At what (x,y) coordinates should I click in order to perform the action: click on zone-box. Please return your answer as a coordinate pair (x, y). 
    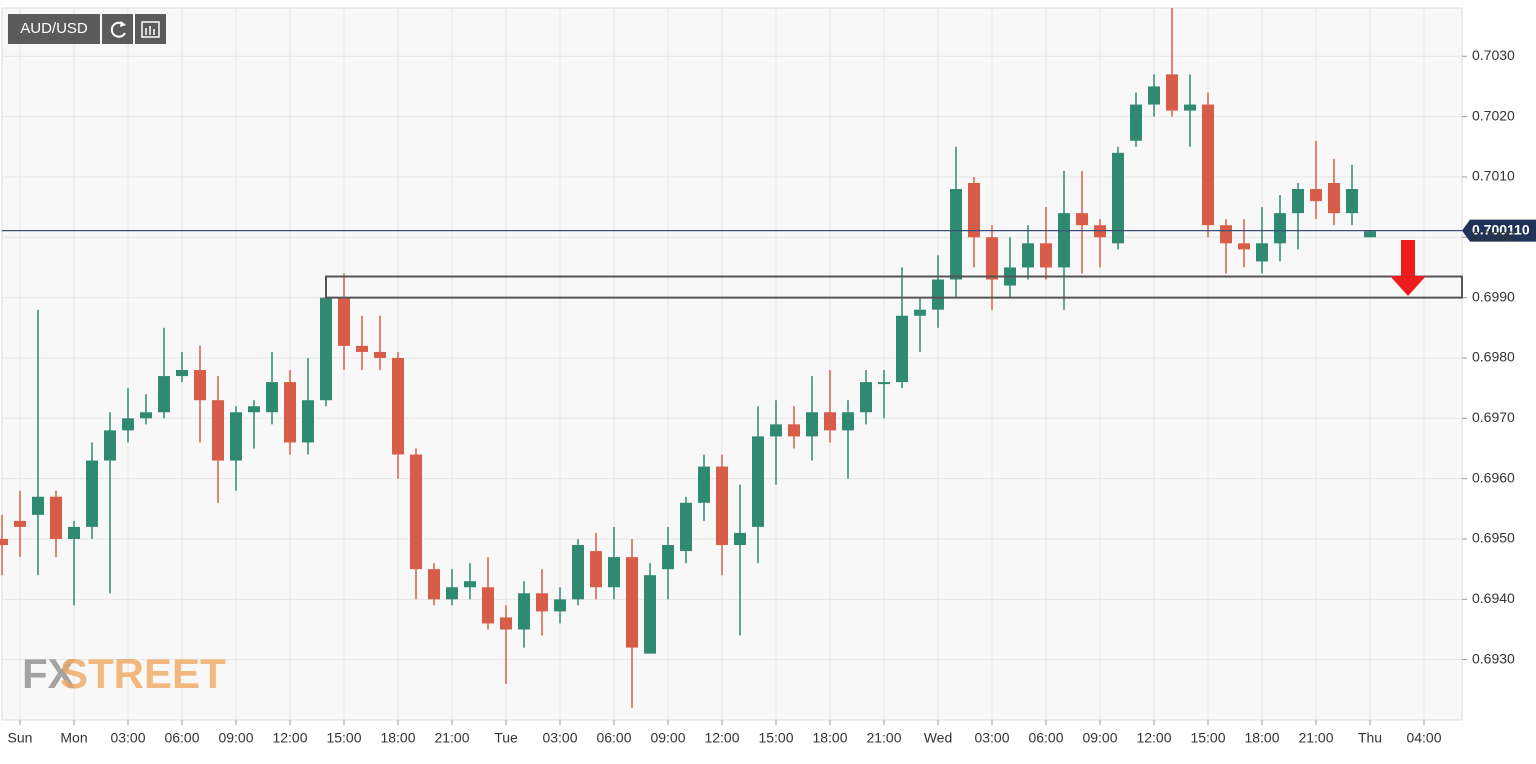
    Looking at the image, I should click on (894, 287).